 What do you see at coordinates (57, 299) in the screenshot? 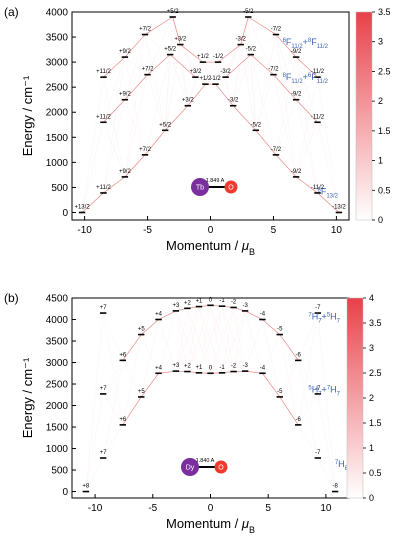
I see `y-tick-label: 4500` at bounding box center [57, 299].